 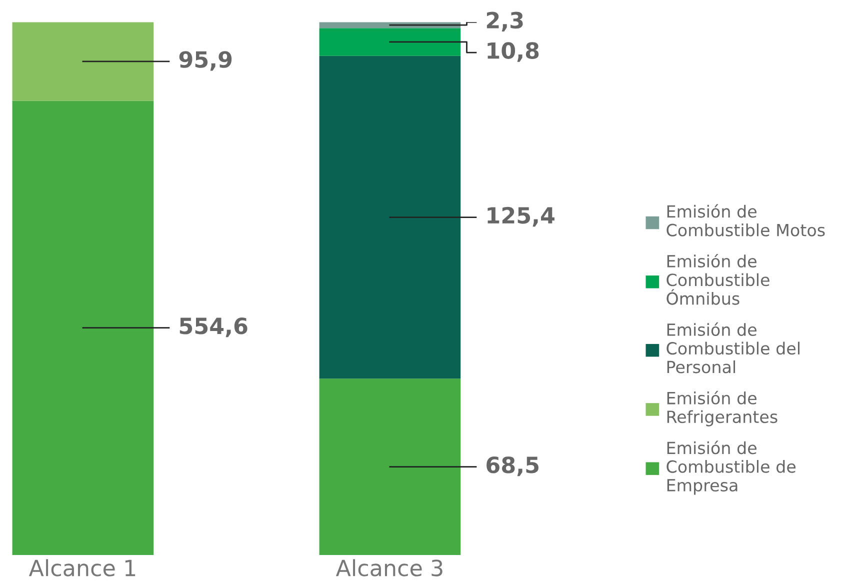 I want to click on data-label: 554,6, so click(x=214, y=328).